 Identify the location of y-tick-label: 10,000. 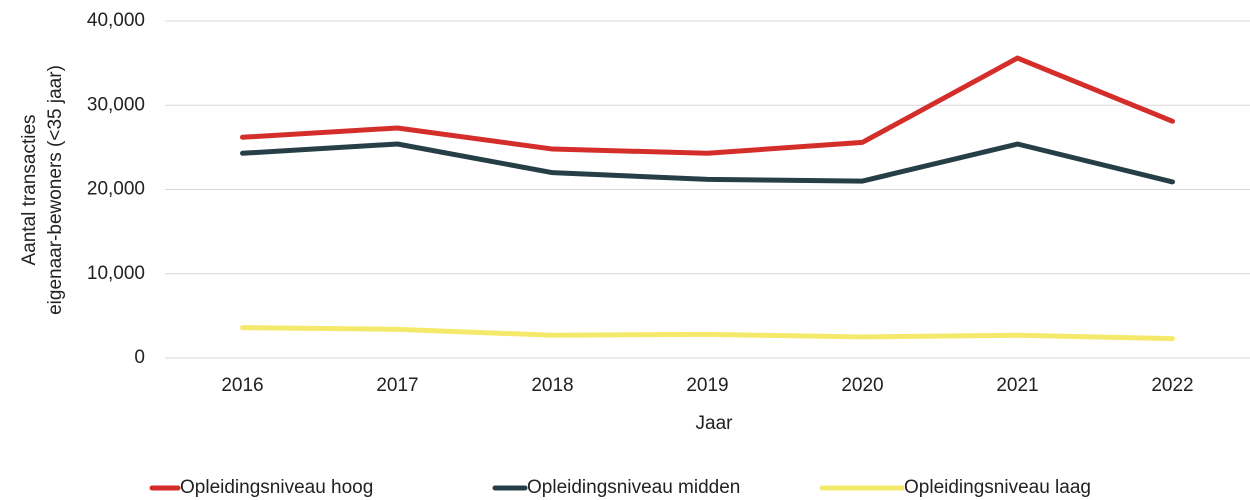
(116, 273).